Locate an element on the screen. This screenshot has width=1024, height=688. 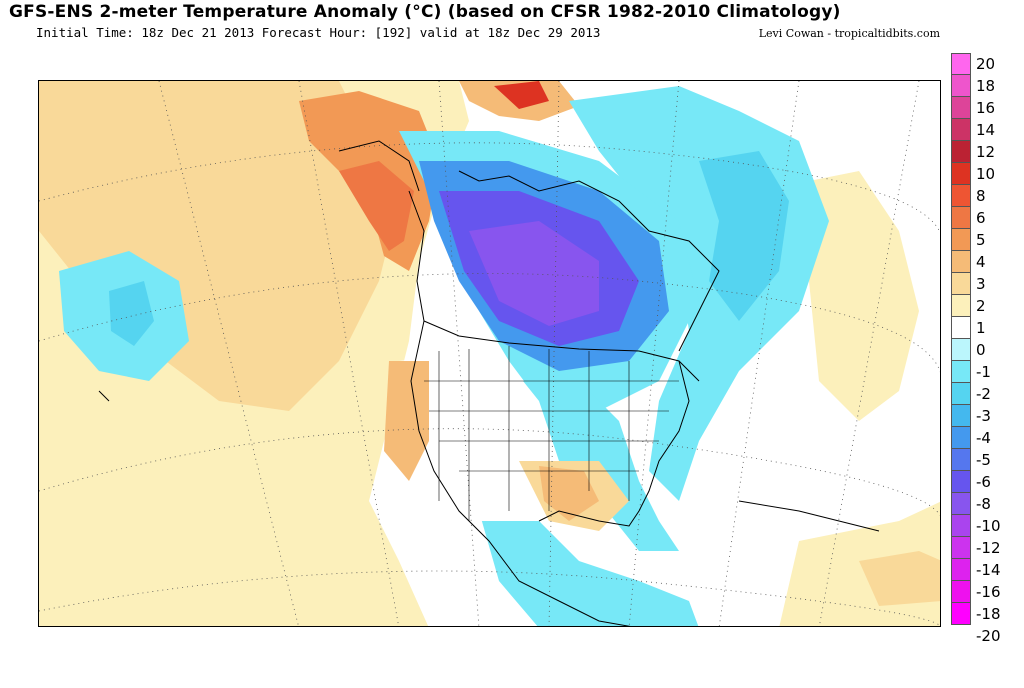
colorbar-tick-label: 1 is located at coordinates (981, 328).